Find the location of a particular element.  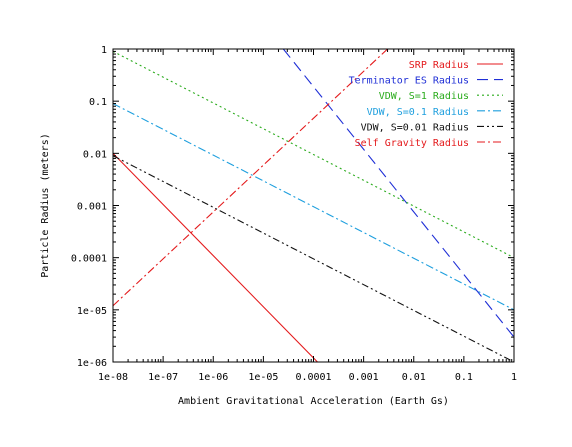

legend-label-4: VDW, S=0.01 Radius is located at coordinates (415, 127).